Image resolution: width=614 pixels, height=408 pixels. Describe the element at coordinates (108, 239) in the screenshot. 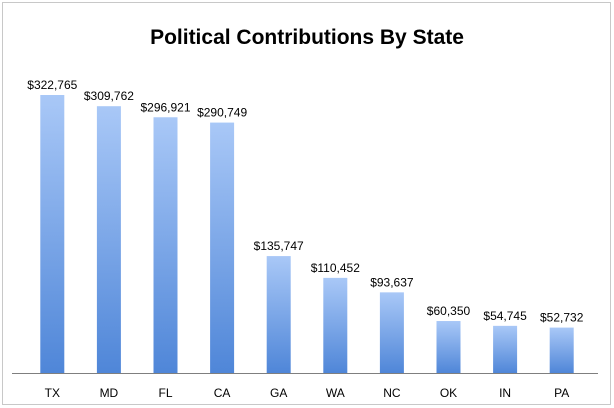

I see `bar-md` at that location.